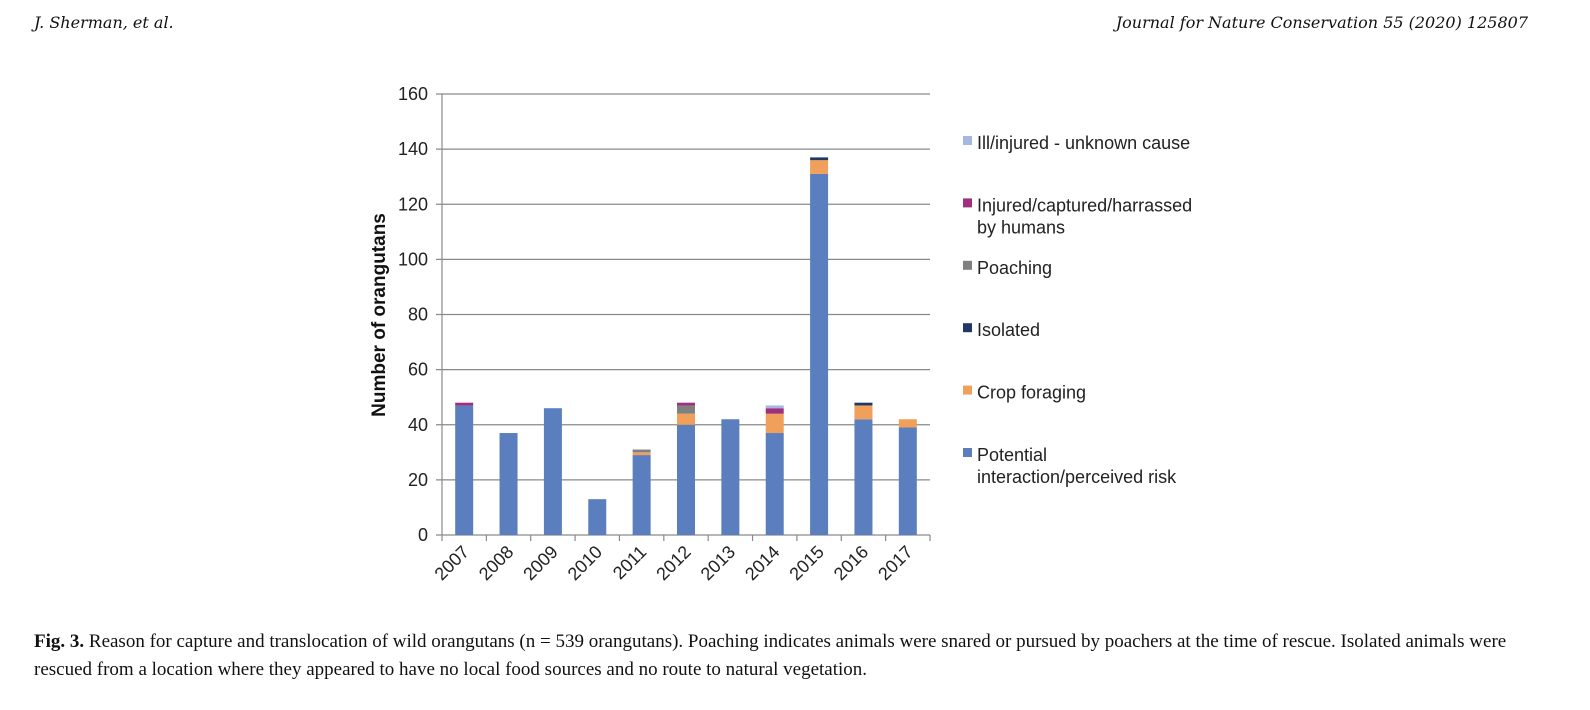 The image size is (1590, 710). Describe the element at coordinates (418, 370) in the screenshot. I see `y-tick-label: 60` at that location.